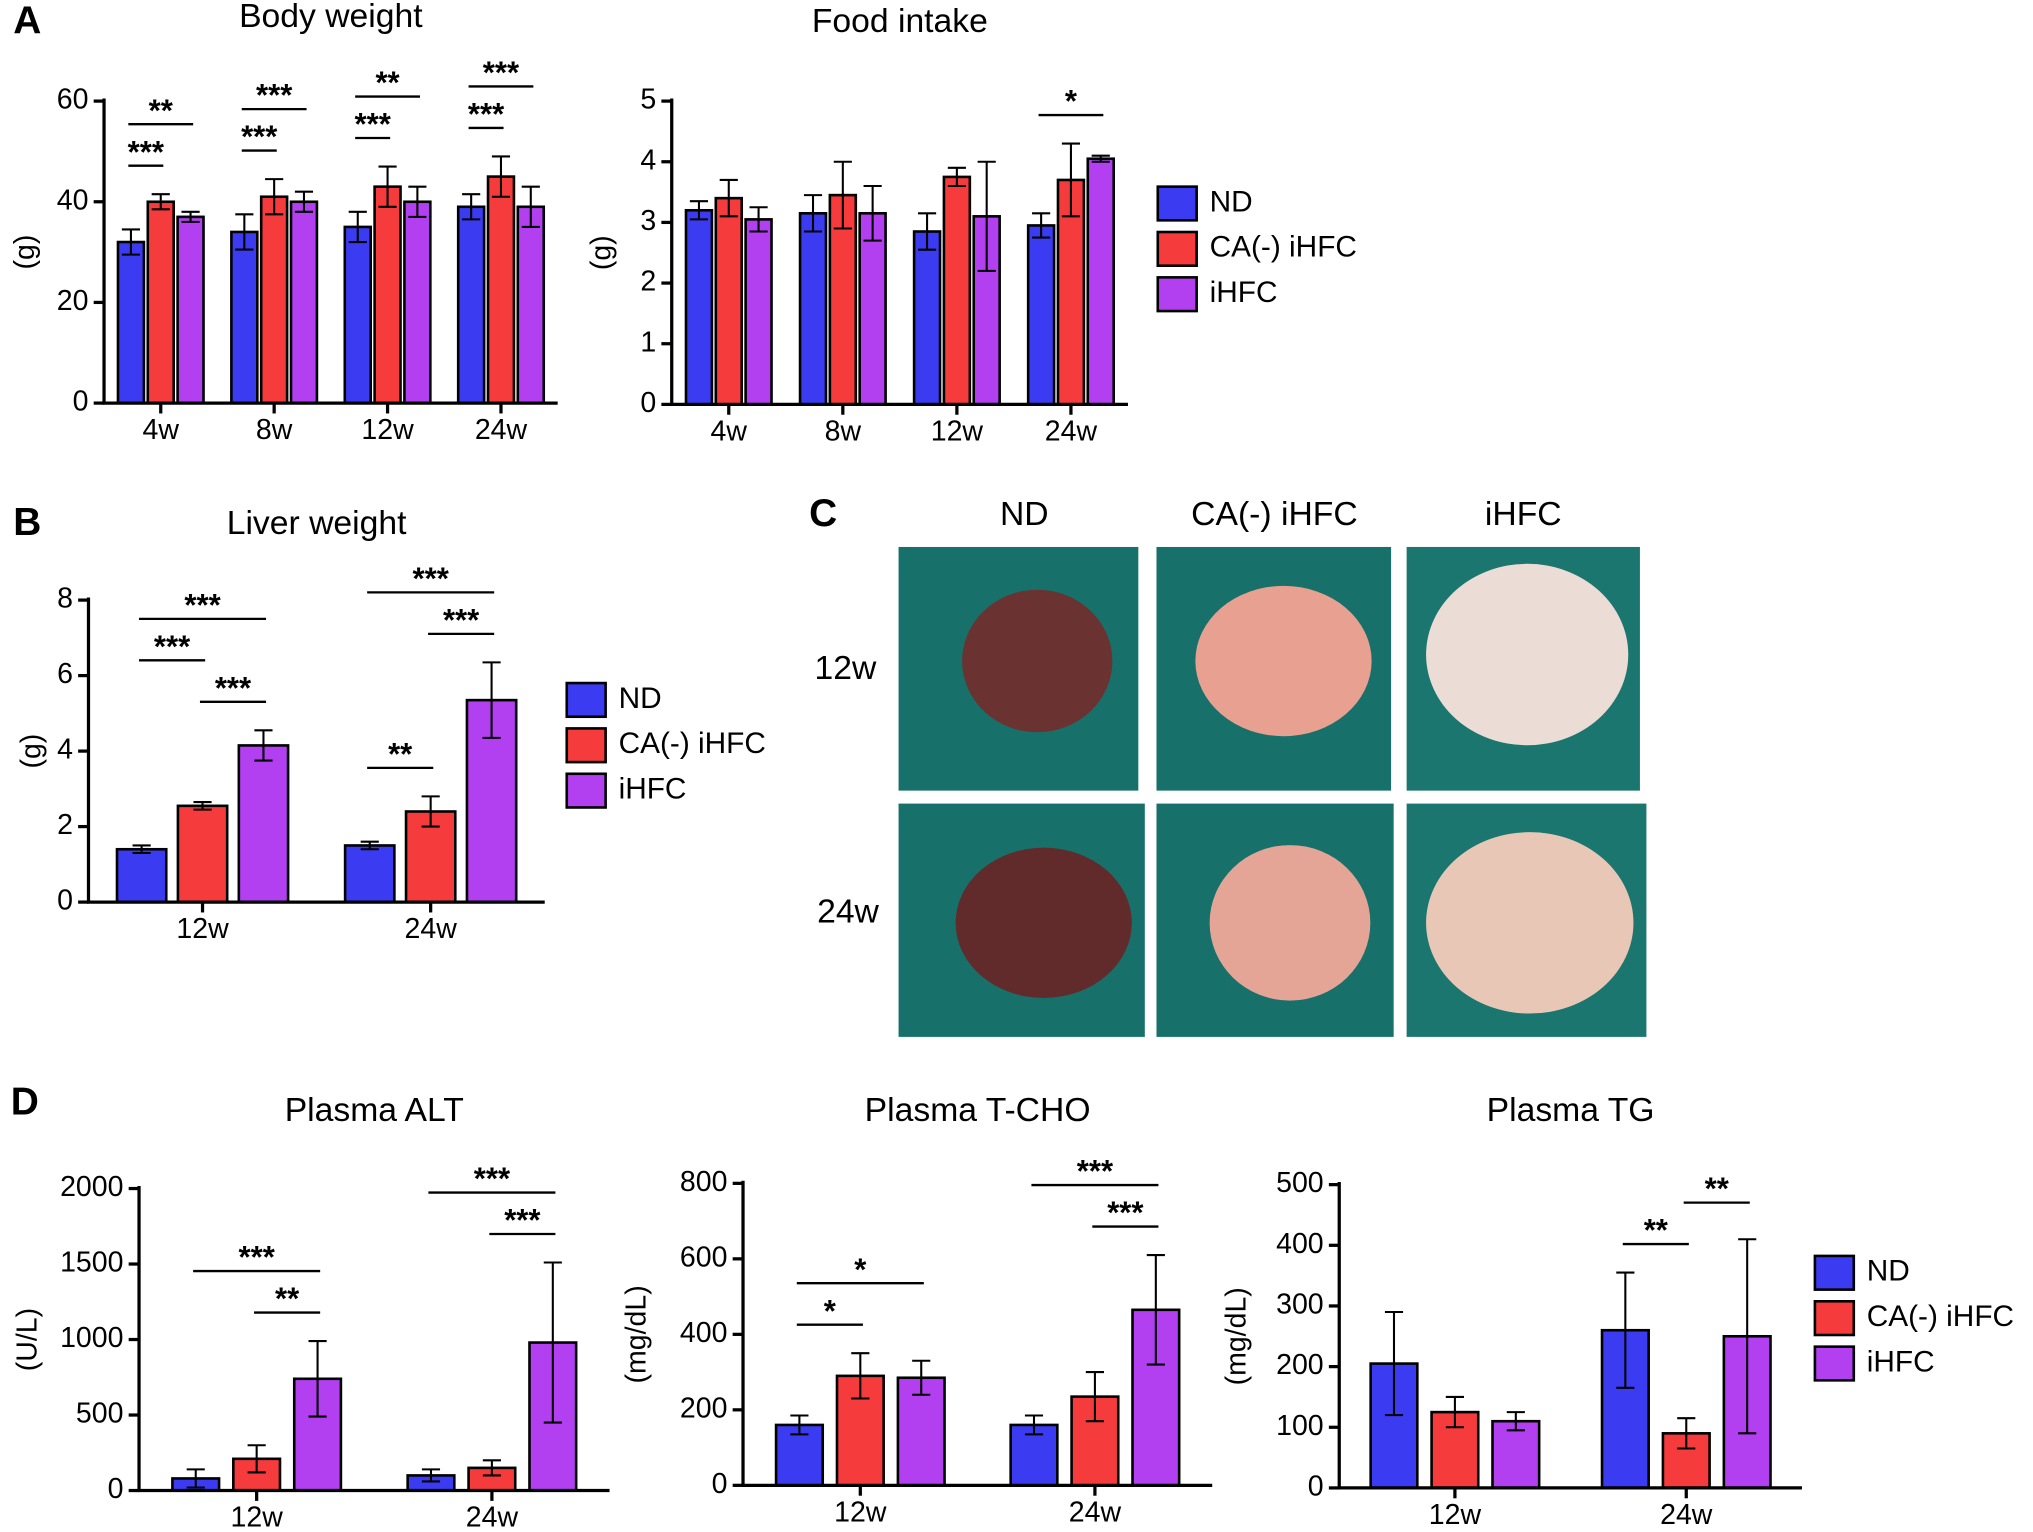 This screenshot has width=2033, height=1532. What do you see at coordinates (73, 301) in the screenshot?
I see `y-tick-label: 20` at bounding box center [73, 301].